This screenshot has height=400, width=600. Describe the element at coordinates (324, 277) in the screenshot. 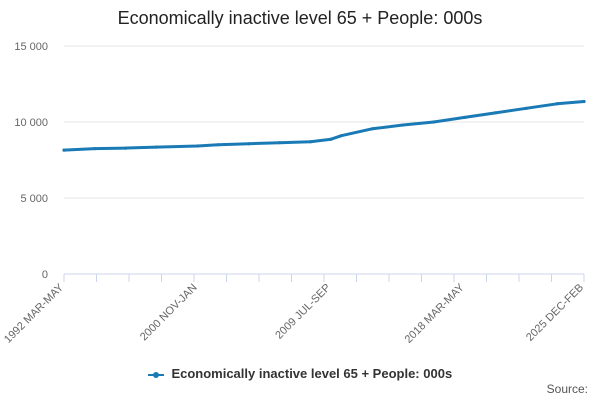

I see `x-axis` at that location.